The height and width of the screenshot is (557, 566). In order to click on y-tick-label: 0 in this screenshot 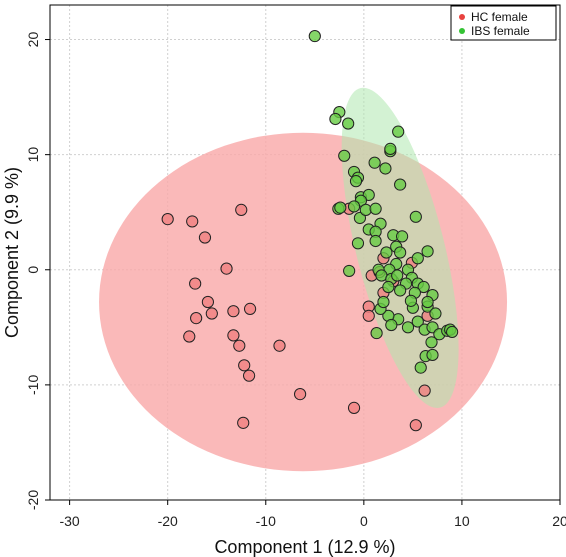, I will do `click(33, 270)`.